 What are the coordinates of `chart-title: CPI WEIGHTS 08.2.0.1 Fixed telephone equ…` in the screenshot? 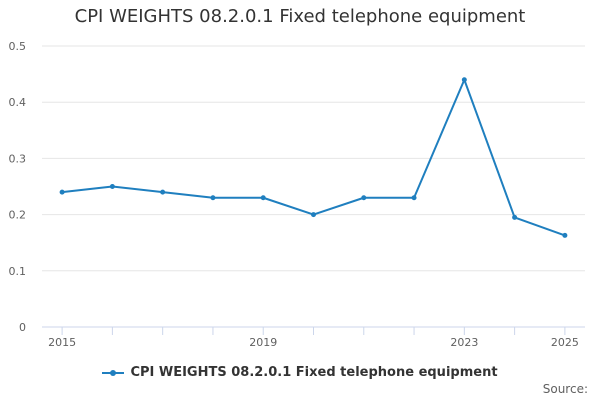 It's located at (300, 16).